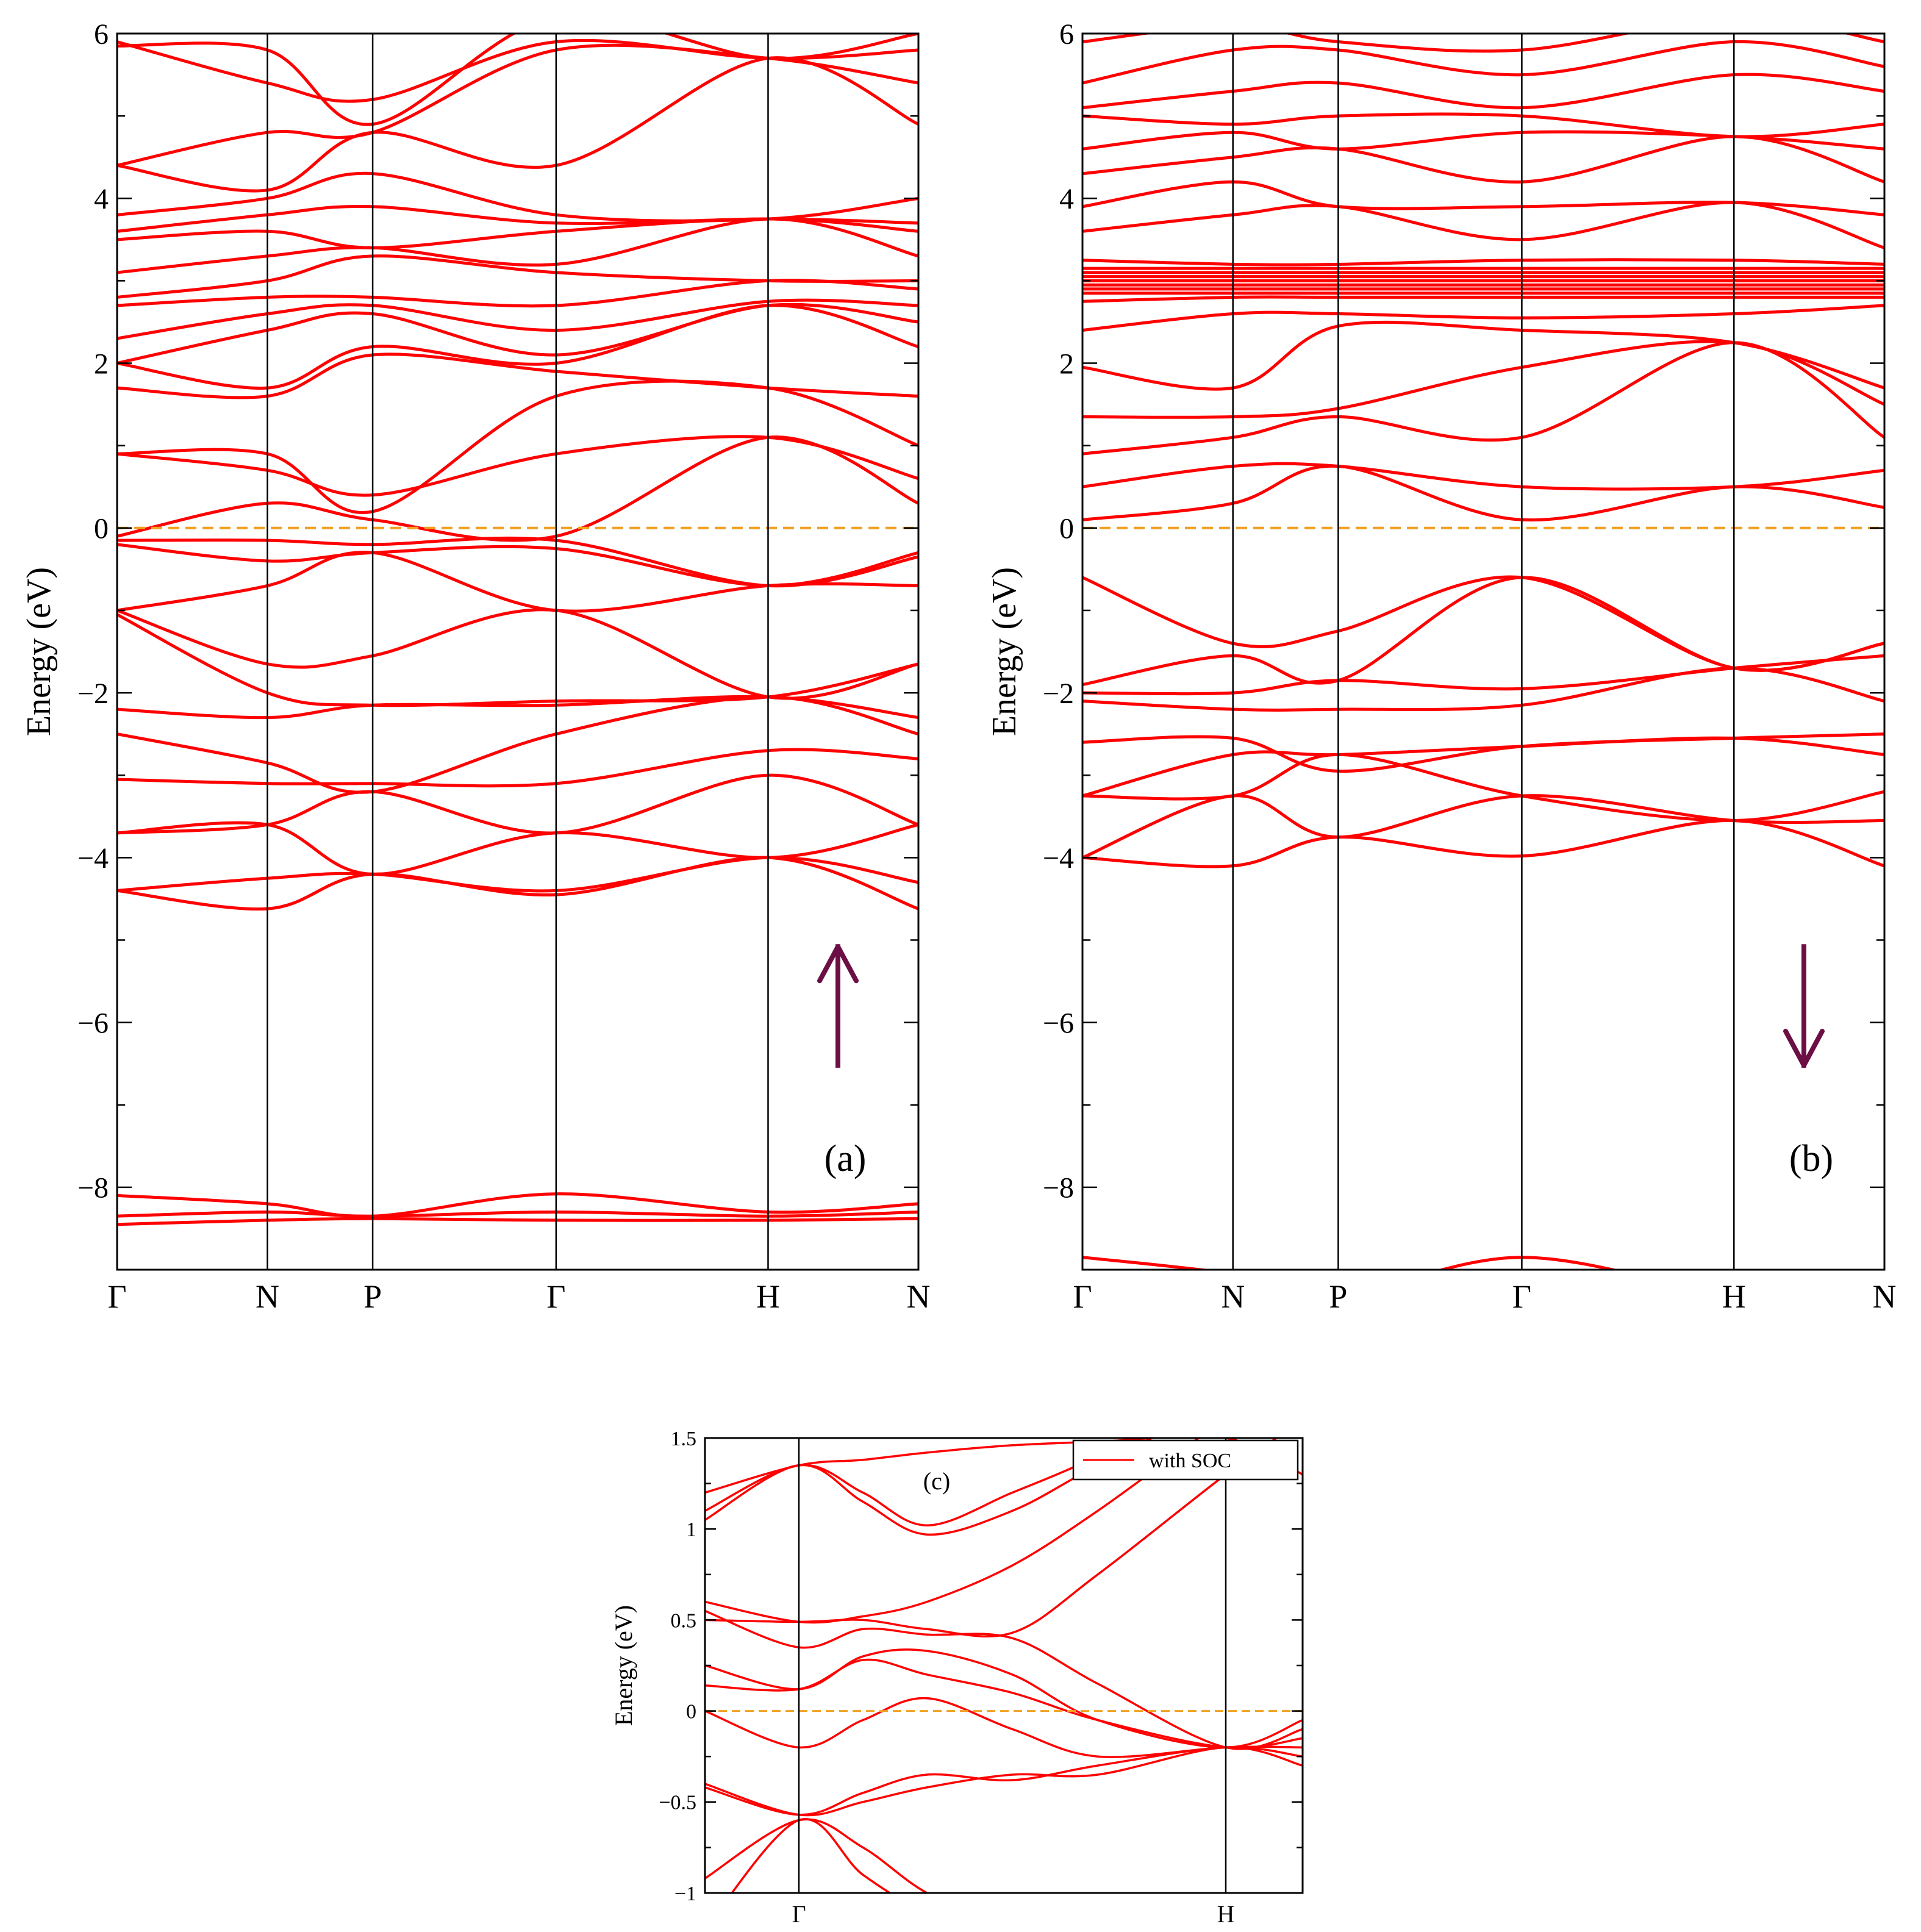  What do you see at coordinates (1058, 1188) in the screenshot?
I see `ytick-label-b-7: −8` at bounding box center [1058, 1188].